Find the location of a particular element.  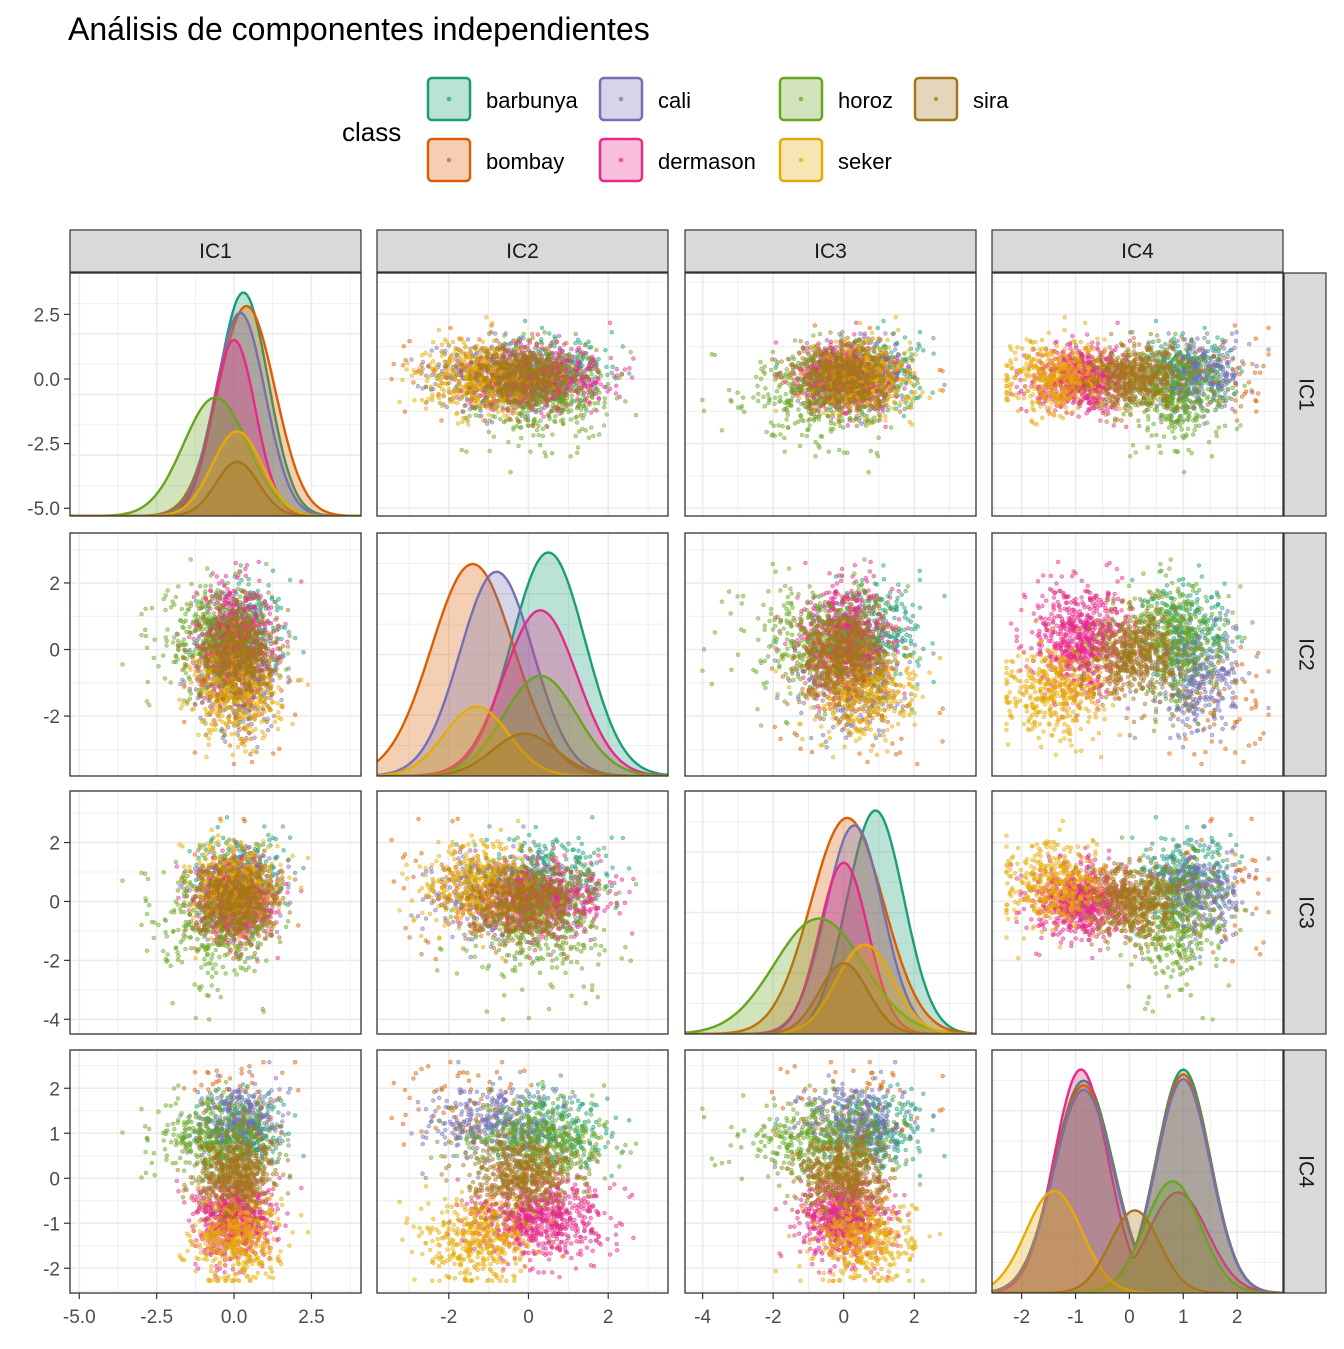

strip-right-label-IC2: IC2 is located at coordinates (1305, 654).